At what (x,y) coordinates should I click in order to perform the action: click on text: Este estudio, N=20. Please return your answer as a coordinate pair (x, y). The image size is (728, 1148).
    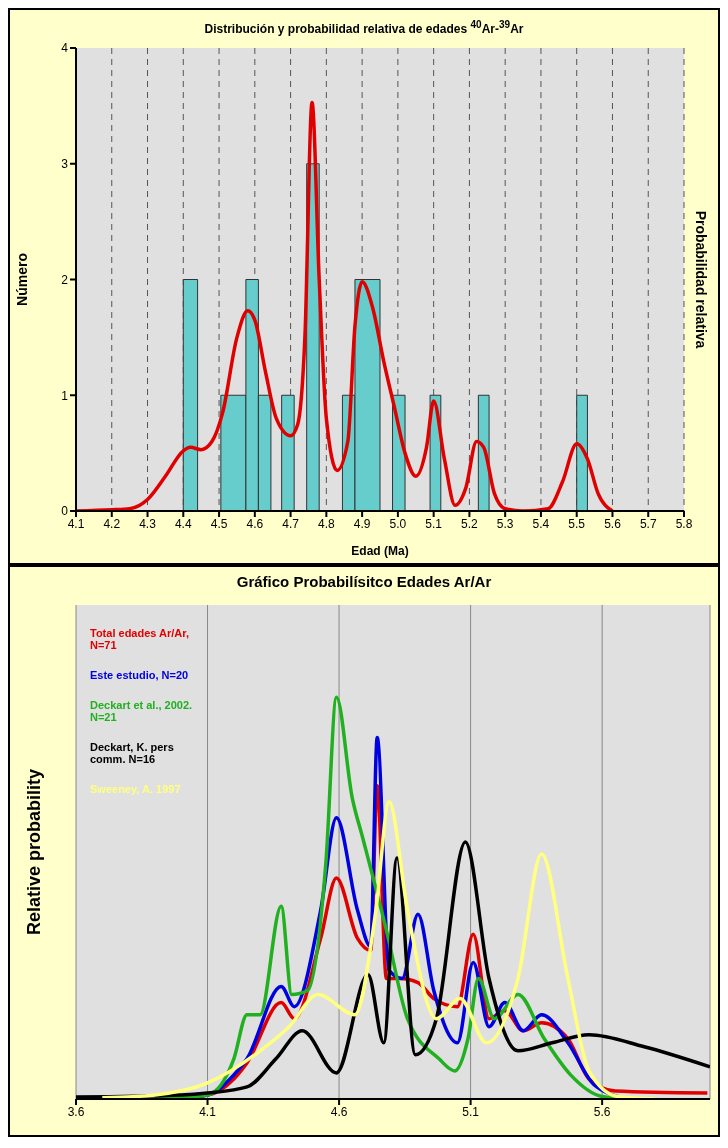
    Looking at the image, I should click on (140, 675).